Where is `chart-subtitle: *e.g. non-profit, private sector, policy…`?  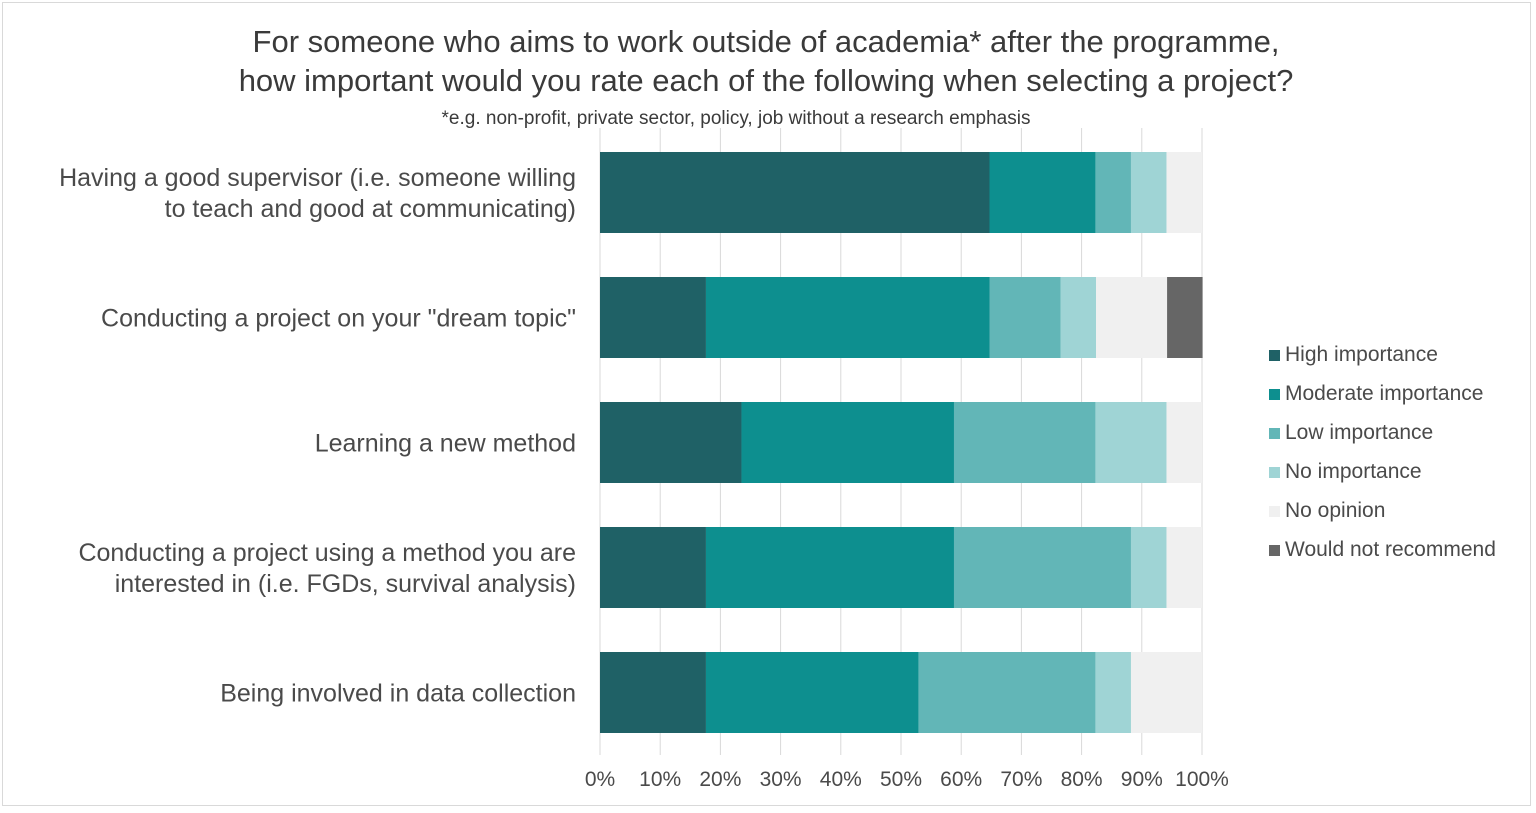
chart-subtitle: *e.g. non-profit, private sector, policy… is located at coordinates (736, 118).